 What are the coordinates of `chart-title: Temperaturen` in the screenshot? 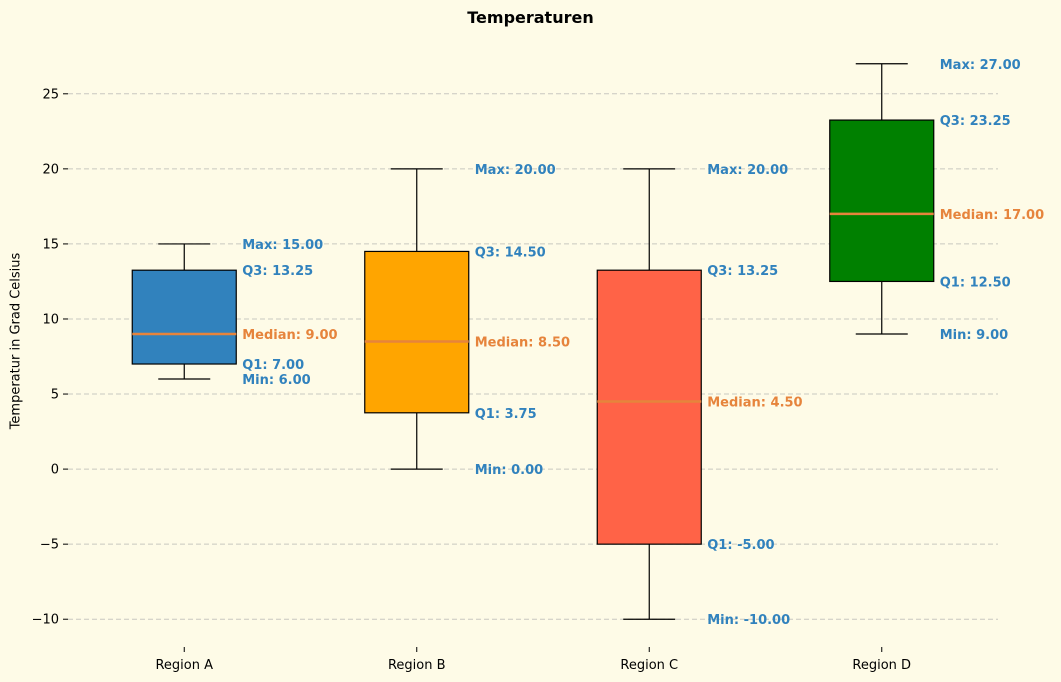 It's located at (530, 17).